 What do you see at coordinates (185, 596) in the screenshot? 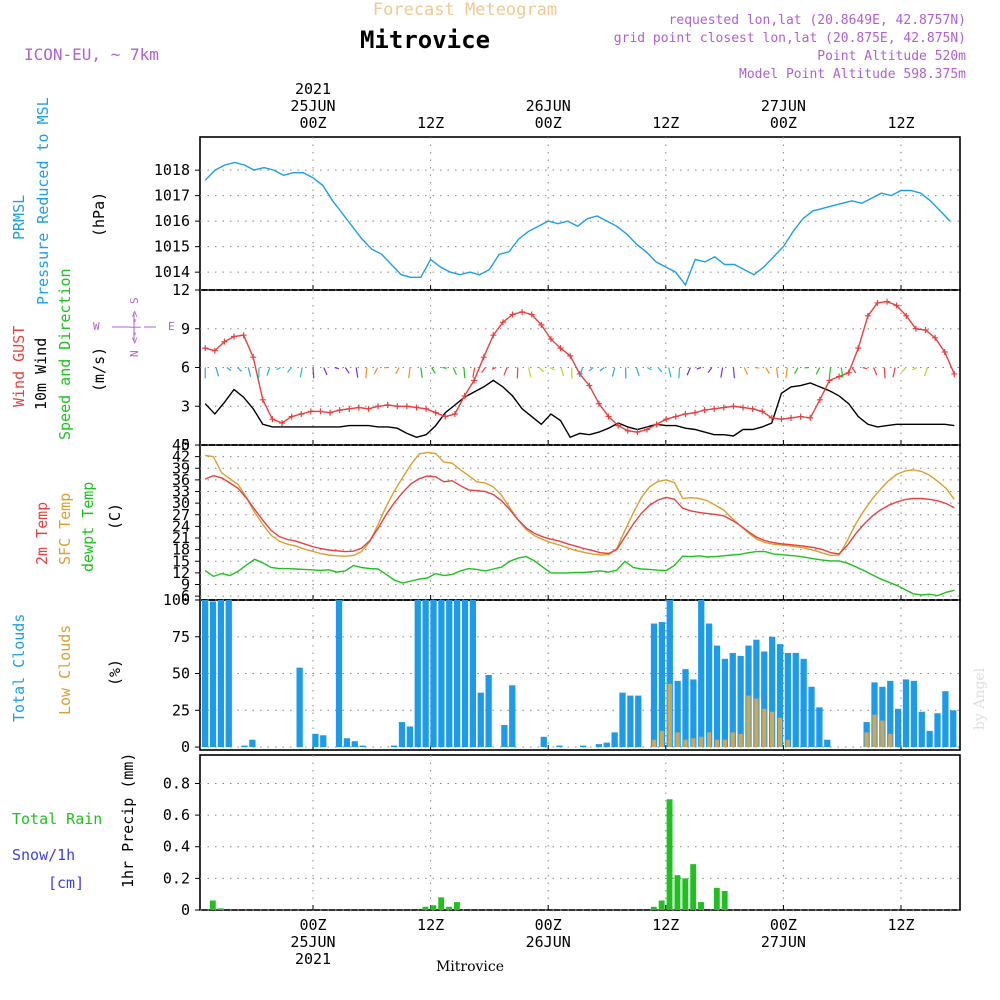
I see `temperature-ytick-label: 6` at bounding box center [185, 596].